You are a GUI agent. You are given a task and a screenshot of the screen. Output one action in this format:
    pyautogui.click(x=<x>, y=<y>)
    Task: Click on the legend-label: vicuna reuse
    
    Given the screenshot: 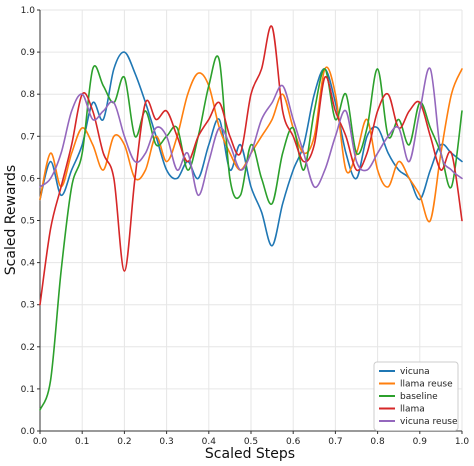 What is the action you would take?
    pyautogui.click(x=429, y=422)
    